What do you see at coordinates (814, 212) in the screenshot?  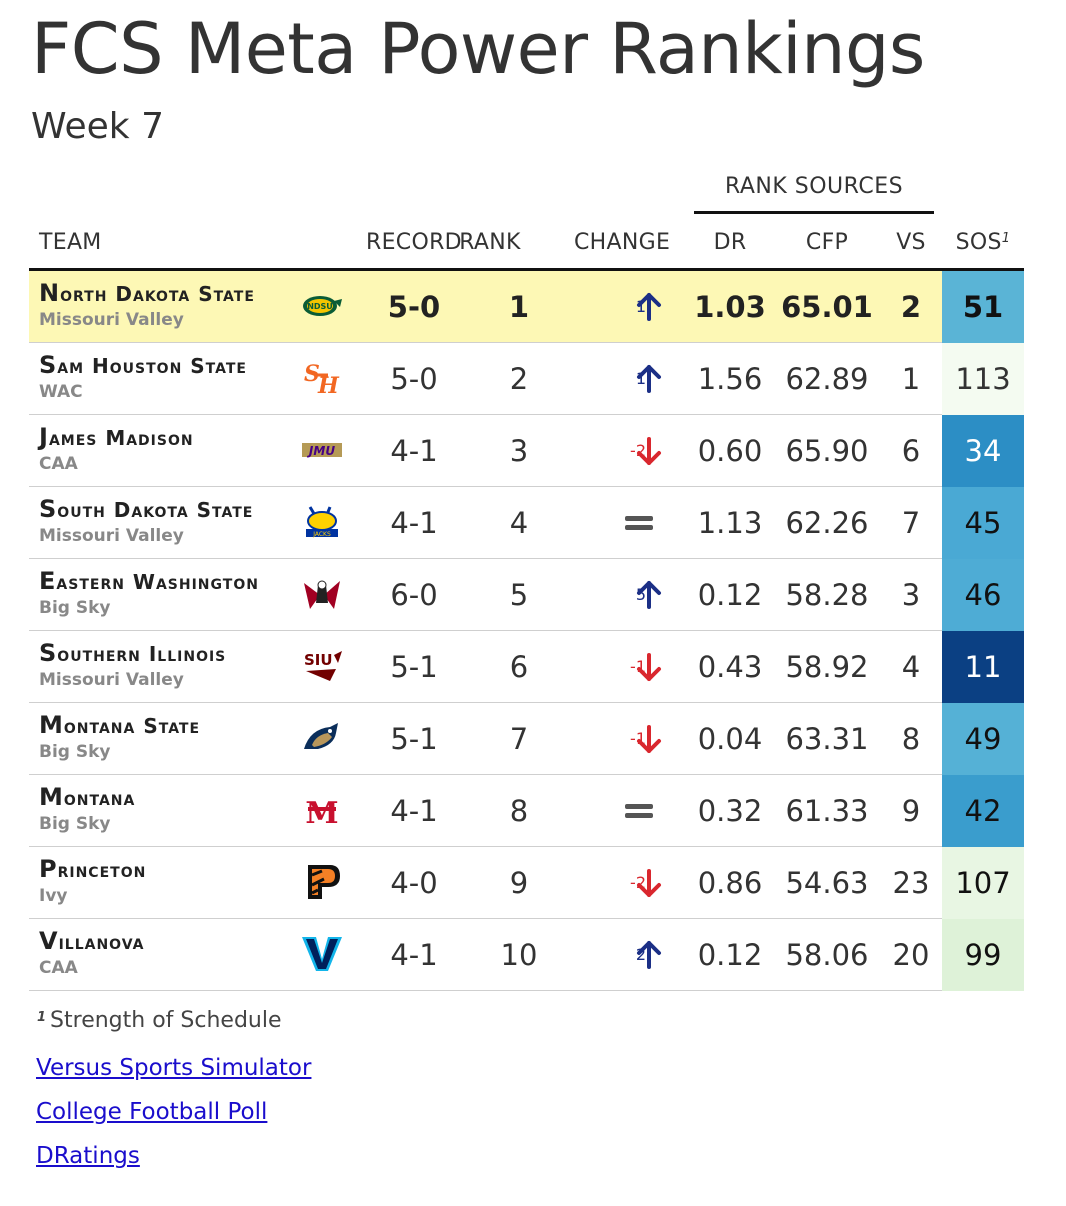 I see `rank-sources-divider` at bounding box center [814, 212].